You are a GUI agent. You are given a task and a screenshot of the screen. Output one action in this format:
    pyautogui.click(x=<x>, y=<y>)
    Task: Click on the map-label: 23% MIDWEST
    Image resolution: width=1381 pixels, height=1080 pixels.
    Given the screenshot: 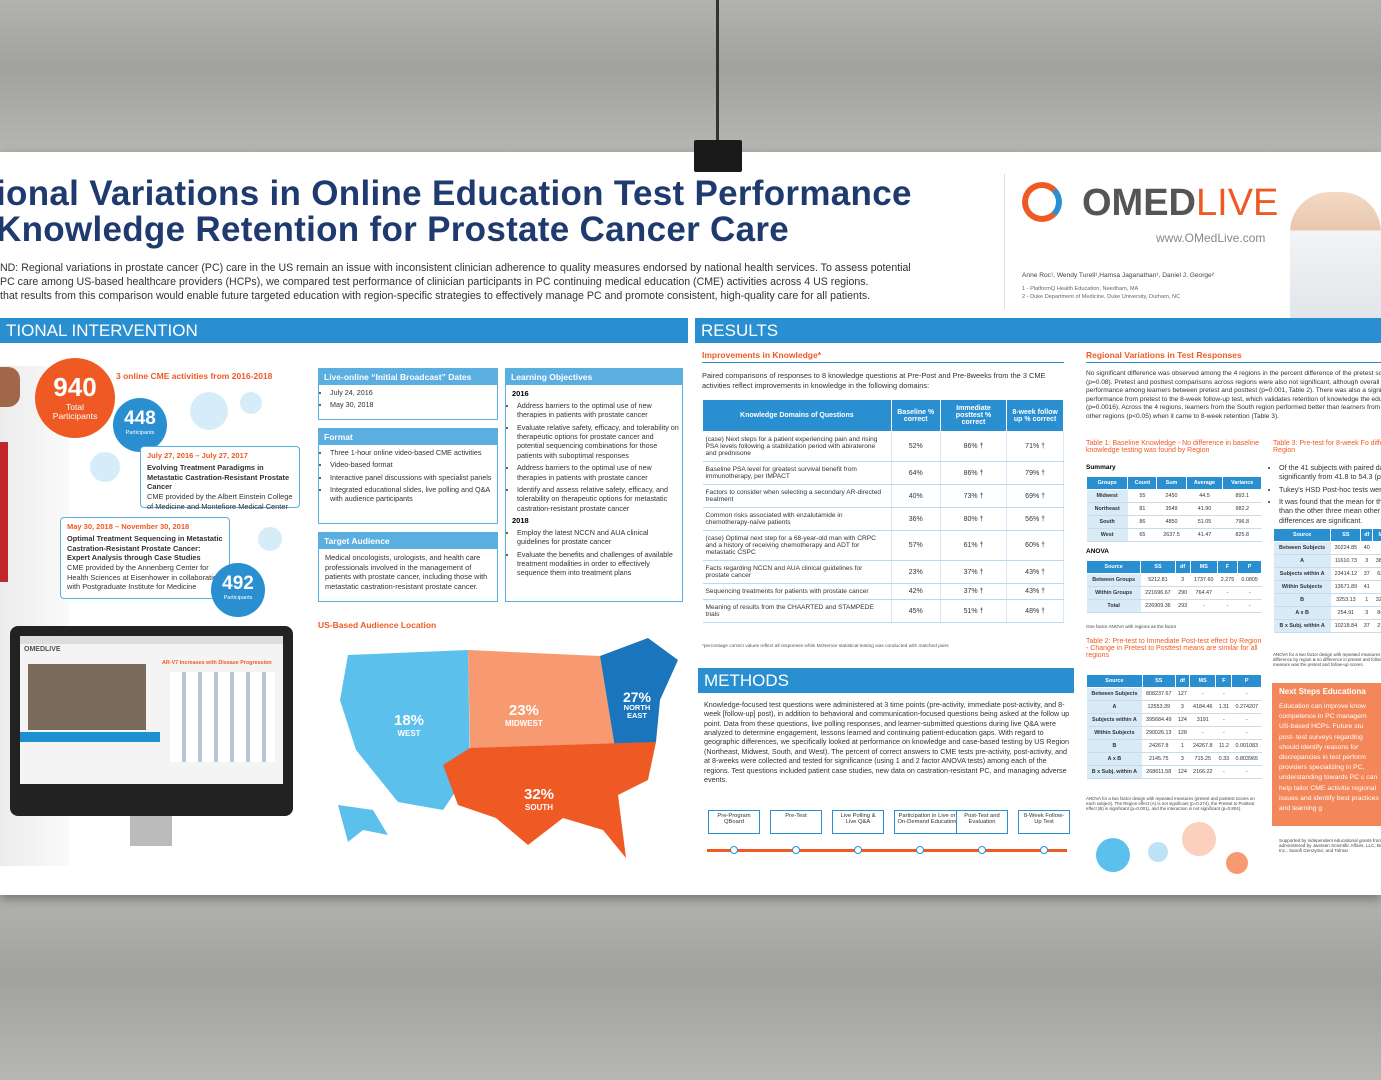 What is the action you would take?
    pyautogui.click(x=524, y=715)
    